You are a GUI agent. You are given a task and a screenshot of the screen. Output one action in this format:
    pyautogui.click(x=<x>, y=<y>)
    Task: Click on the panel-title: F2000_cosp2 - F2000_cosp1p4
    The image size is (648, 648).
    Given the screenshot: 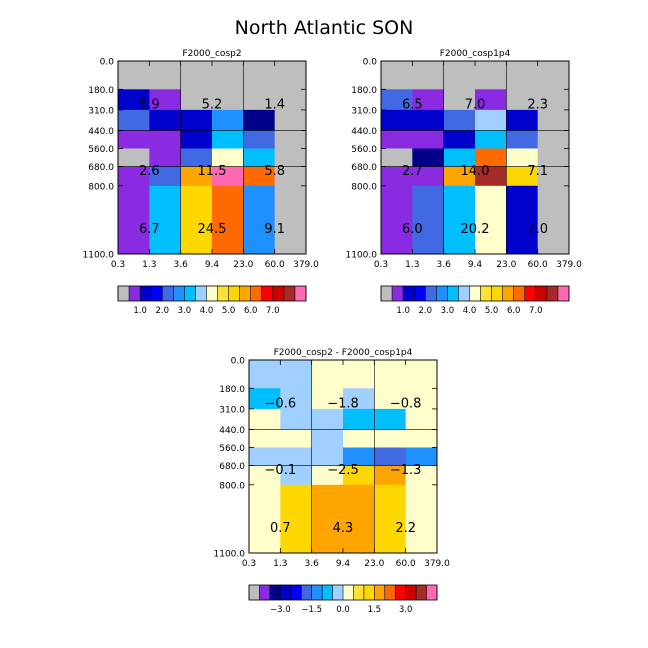 What is the action you would take?
    pyautogui.click(x=343, y=353)
    